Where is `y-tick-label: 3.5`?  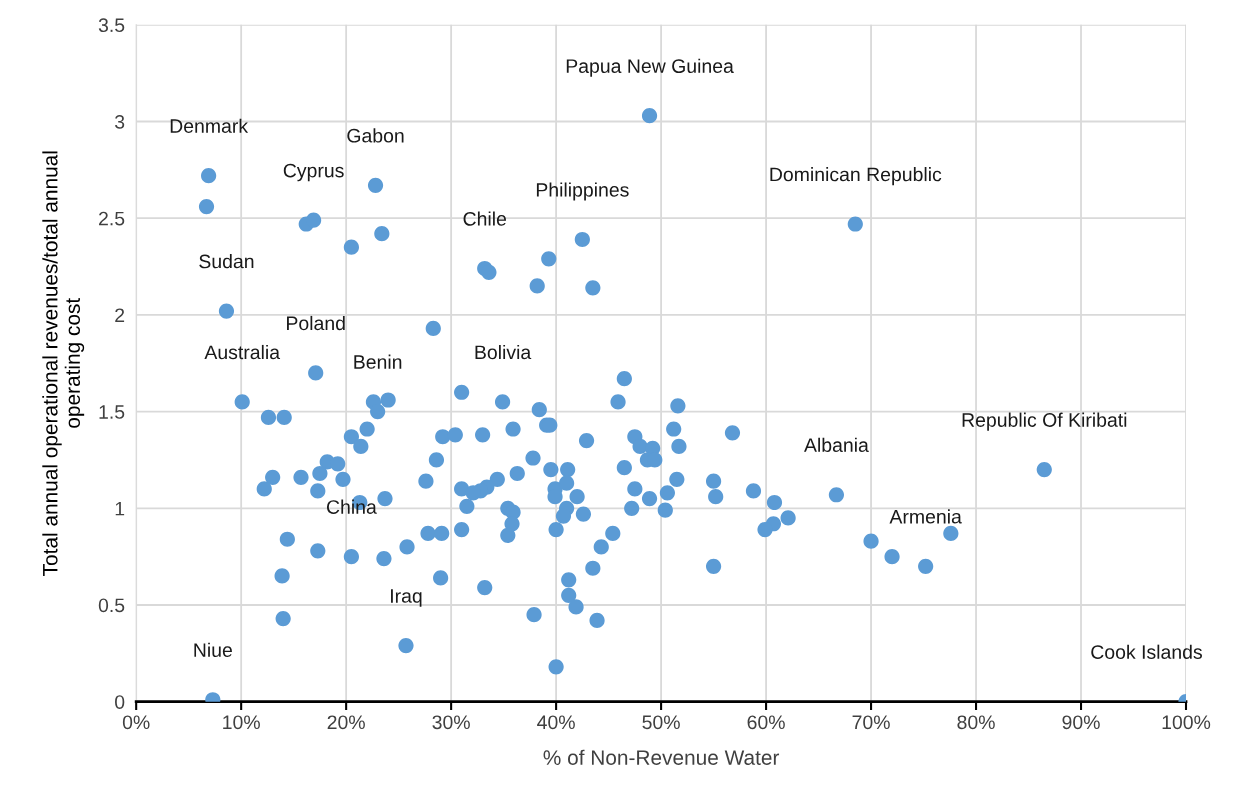 y-tick-label: 3.5 is located at coordinates (111, 25).